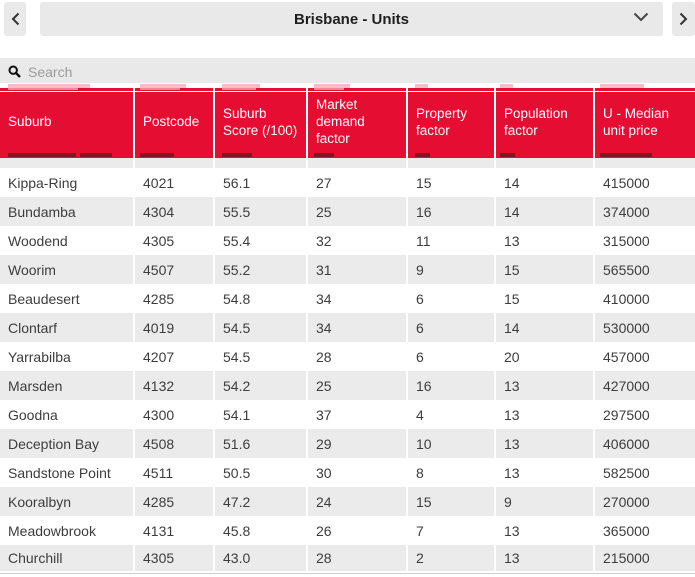 This screenshot has height=577, width=695. Describe the element at coordinates (356, 298) in the screenshot. I see `cell-market_demand: 34` at that location.